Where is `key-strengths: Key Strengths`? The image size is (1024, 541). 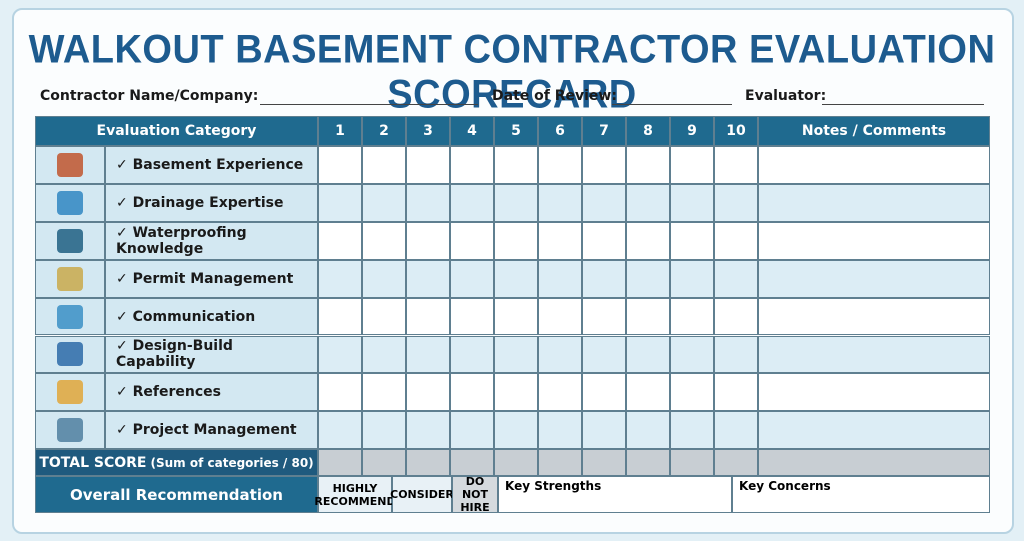 key-strengths: Key Strengths is located at coordinates (615, 495).